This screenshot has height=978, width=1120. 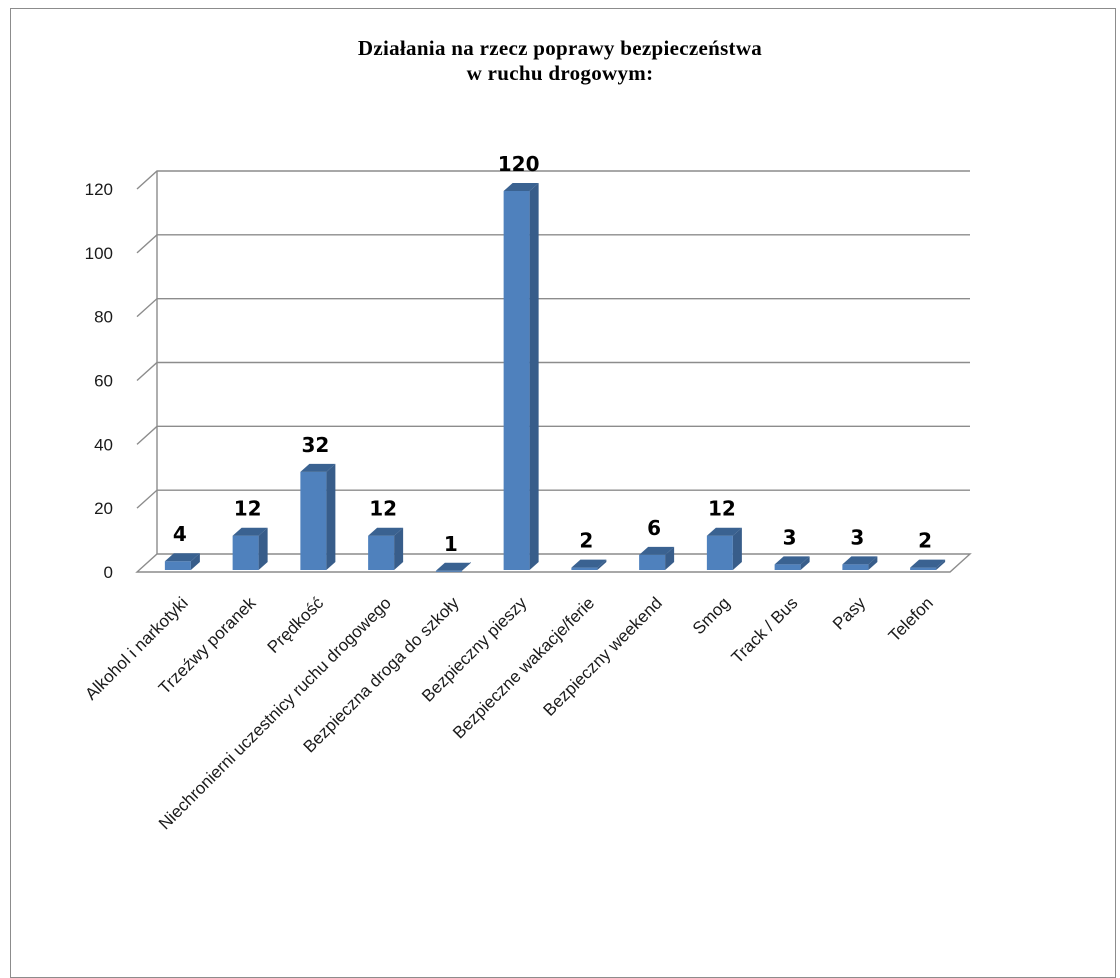 What do you see at coordinates (911, 619) in the screenshot?
I see `x-category-label: Telefon` at bounding box center [911, 619].